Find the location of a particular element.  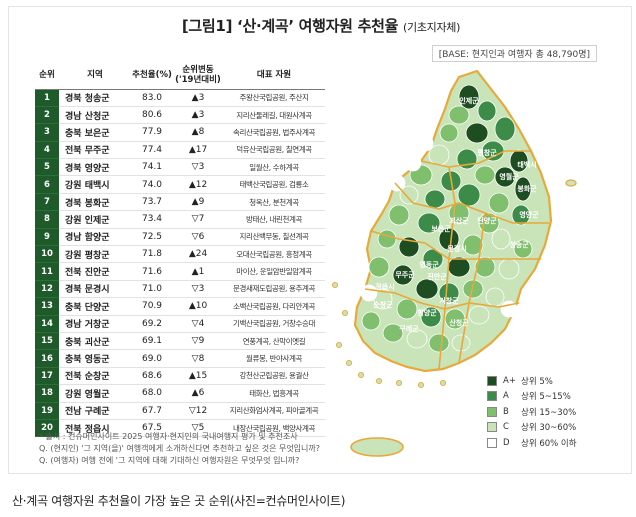

table-row: 12 경북 문경시 71.0 ▽3 문경새재도립공원, 용추계곡 is located at coordinates (180, 289).